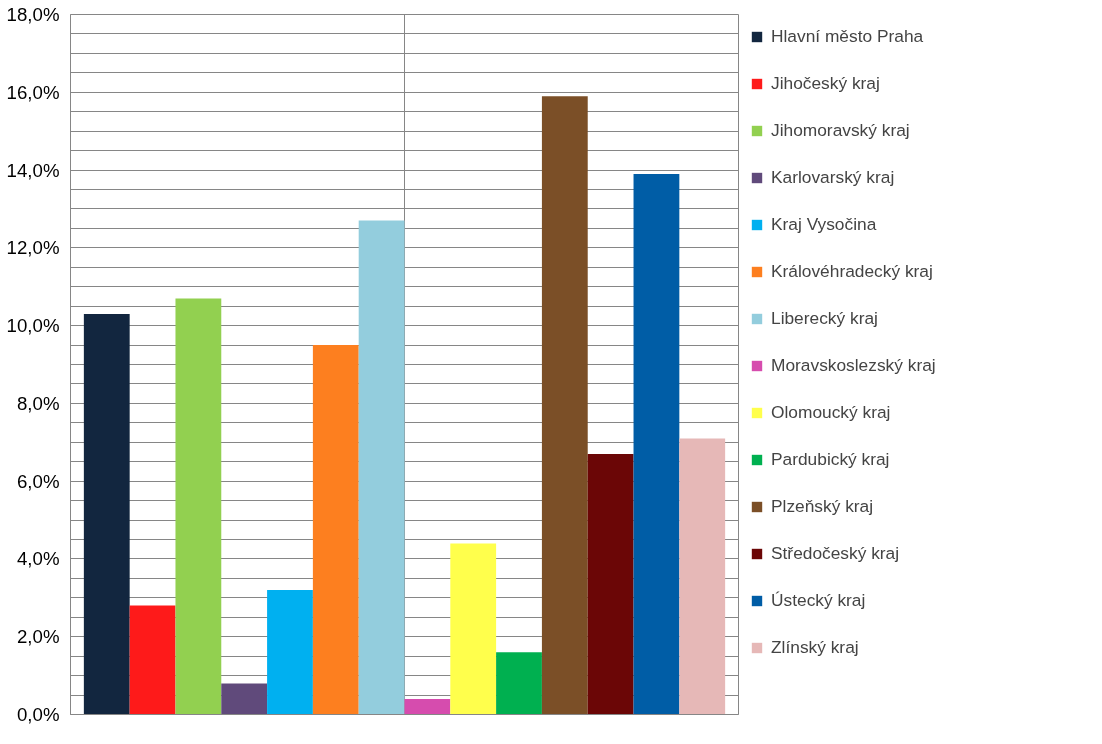 The height and width of the screenshot is (744, 1102). What do you see at coordinates (835, 553) in the screenshot?
I see `legend-label: Středočeský kraj` at bounding box center [835, 553].